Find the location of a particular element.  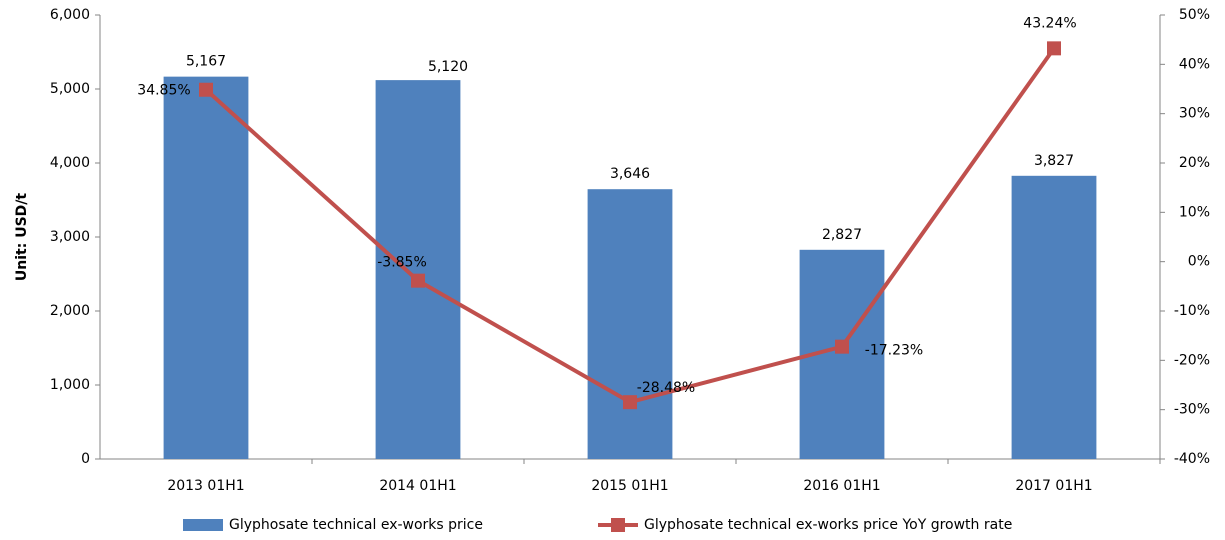

bar-value-label: 3,646 is located at coordinates (630, 174).